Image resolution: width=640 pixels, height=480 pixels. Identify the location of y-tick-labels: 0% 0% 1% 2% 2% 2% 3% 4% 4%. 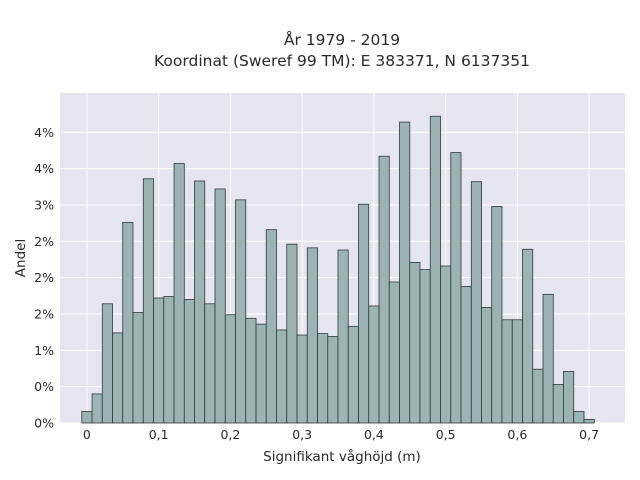
(44, 278).